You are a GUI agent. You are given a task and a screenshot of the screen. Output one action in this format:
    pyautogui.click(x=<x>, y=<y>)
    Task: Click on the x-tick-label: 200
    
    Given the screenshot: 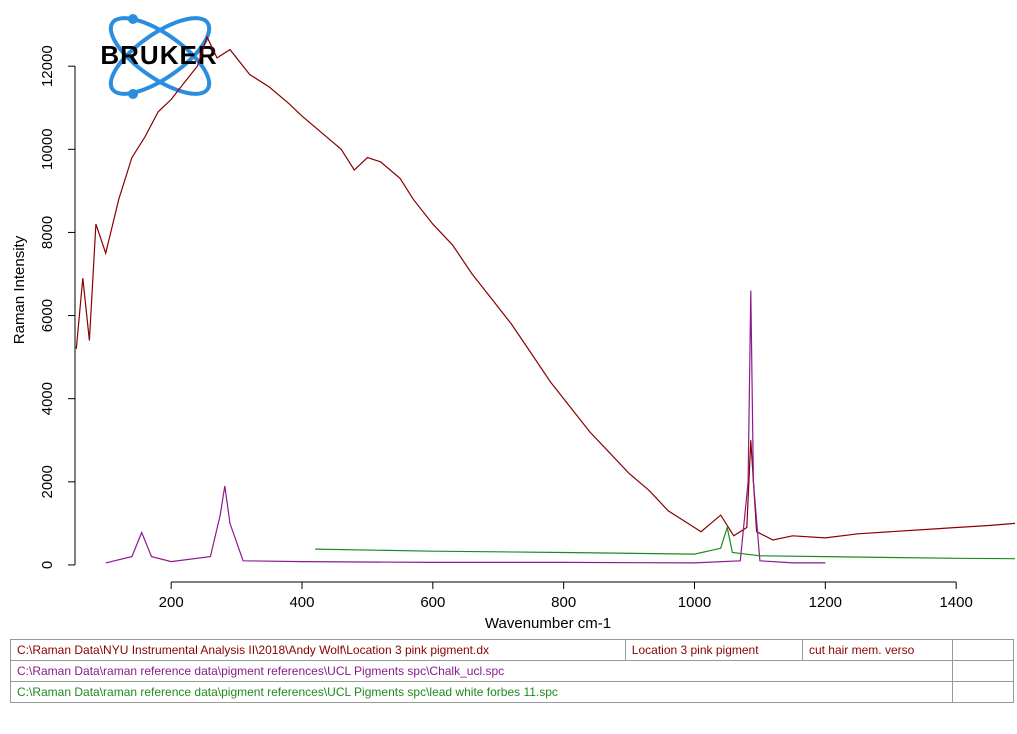 What is the action you would take?
    pyautogui.click(x=171, y=602)
    